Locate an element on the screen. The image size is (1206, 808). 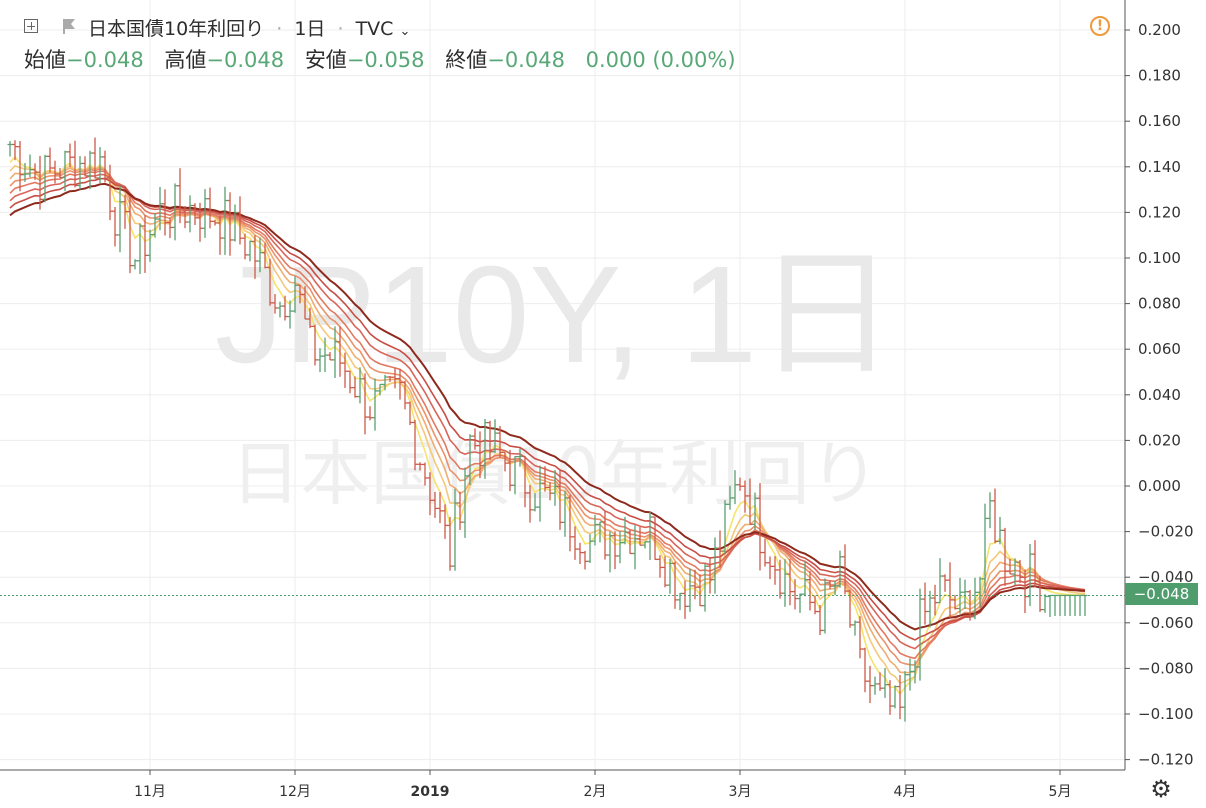
x-tick-label: 11月 is located at coordinates (150, 792).